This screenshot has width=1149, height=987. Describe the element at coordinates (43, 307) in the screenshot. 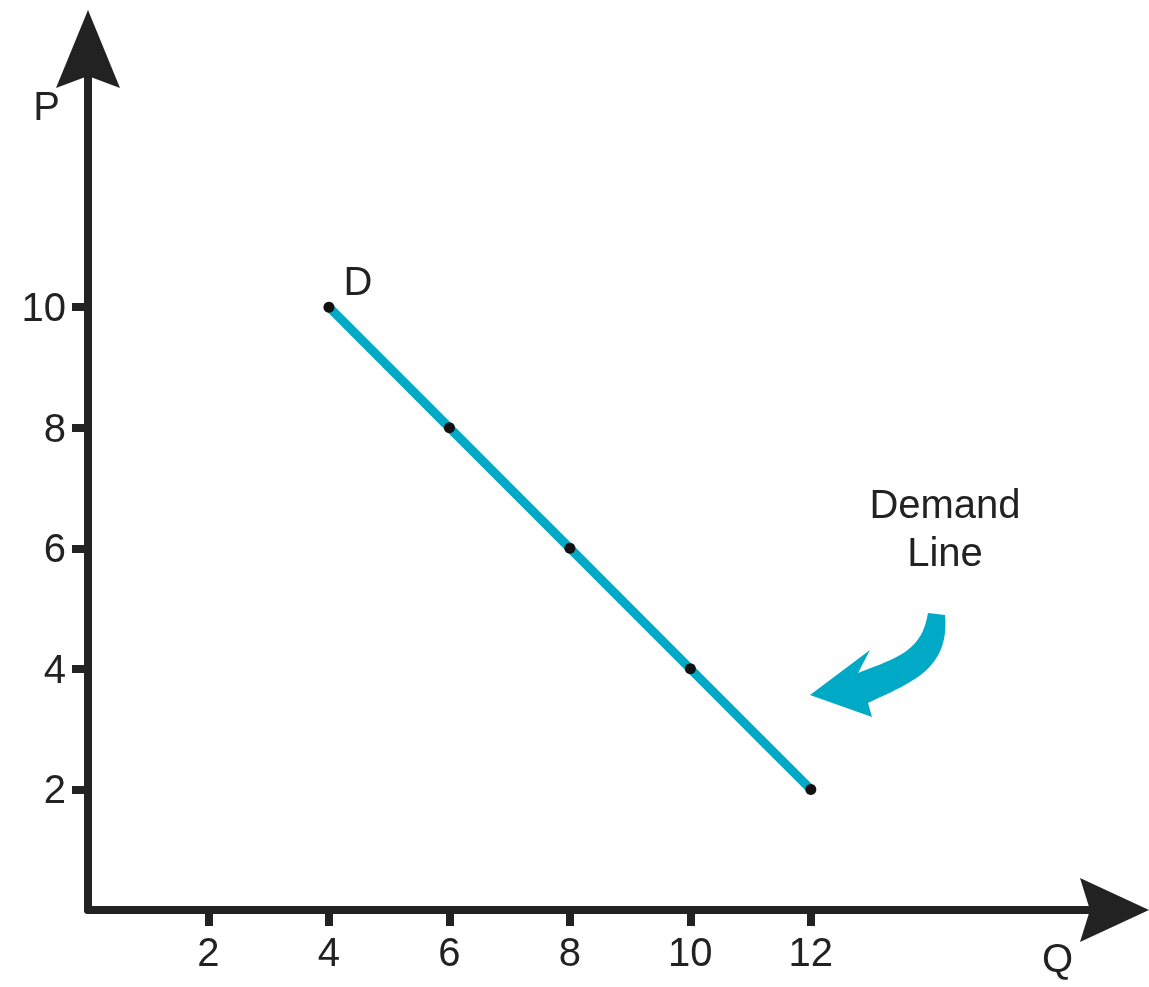

I see `y-tick-label: 10` at that location.